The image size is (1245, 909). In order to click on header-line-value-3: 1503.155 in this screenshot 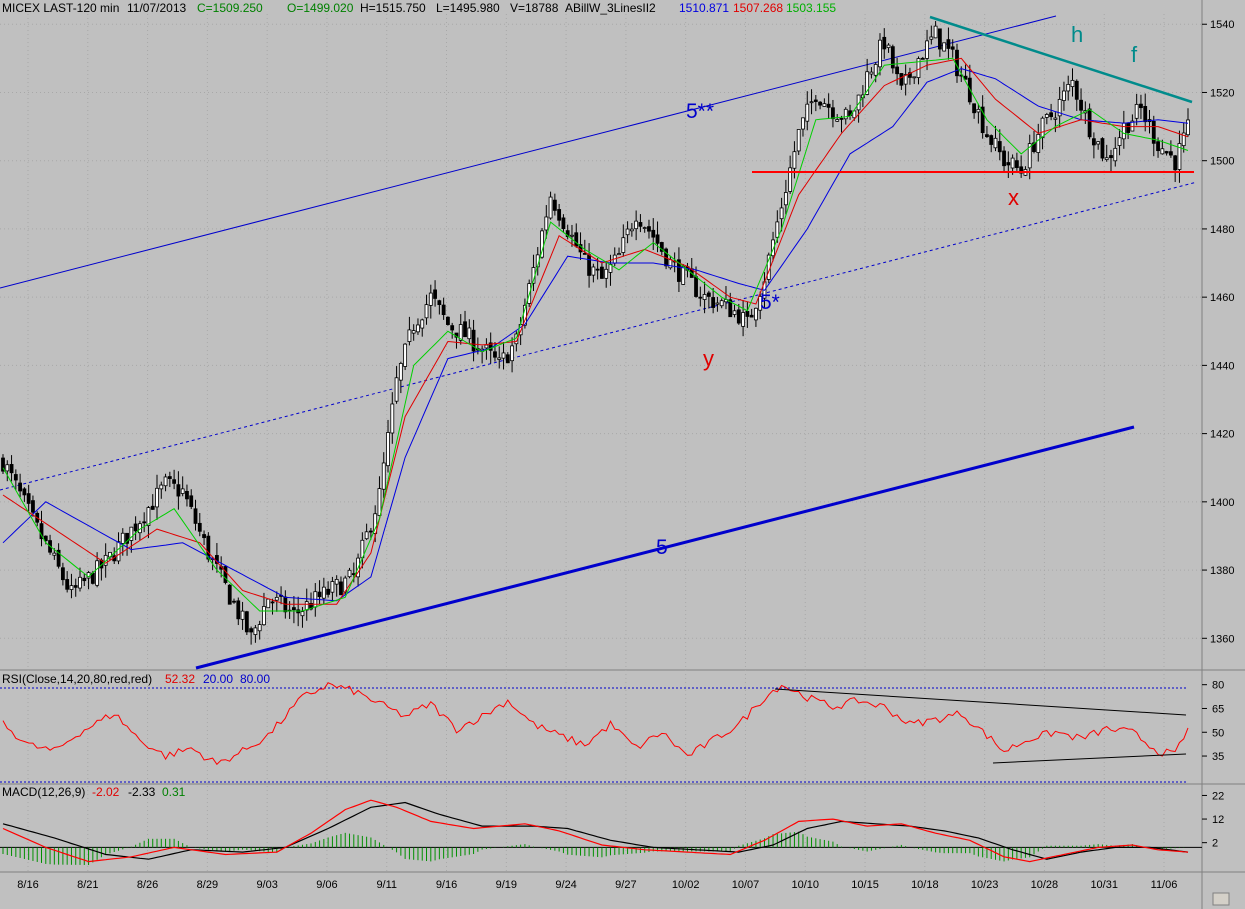, I will do `click(811, 8)`.